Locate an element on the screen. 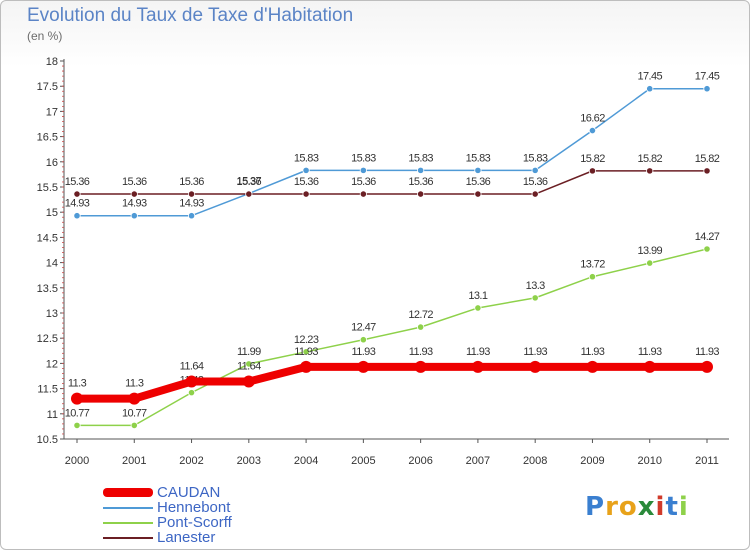  data-label-pont-scorff: 13.72 is located at coordinates (592, 265).